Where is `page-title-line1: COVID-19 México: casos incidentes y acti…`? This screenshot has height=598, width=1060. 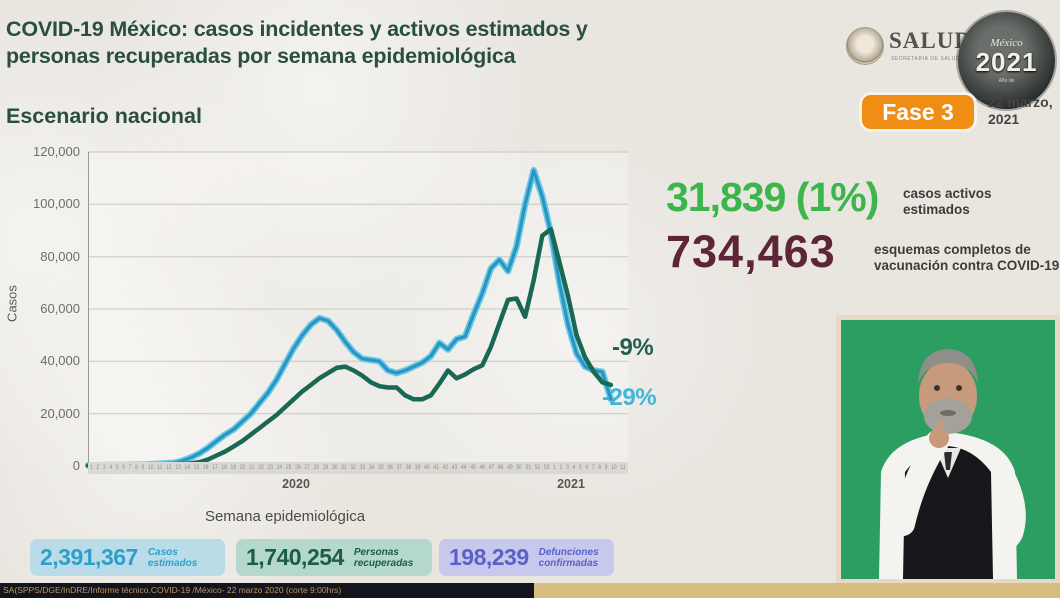
page-title-line1: COVID-19 México: casos incidentes y acti… is located at coordinates (297, 29).